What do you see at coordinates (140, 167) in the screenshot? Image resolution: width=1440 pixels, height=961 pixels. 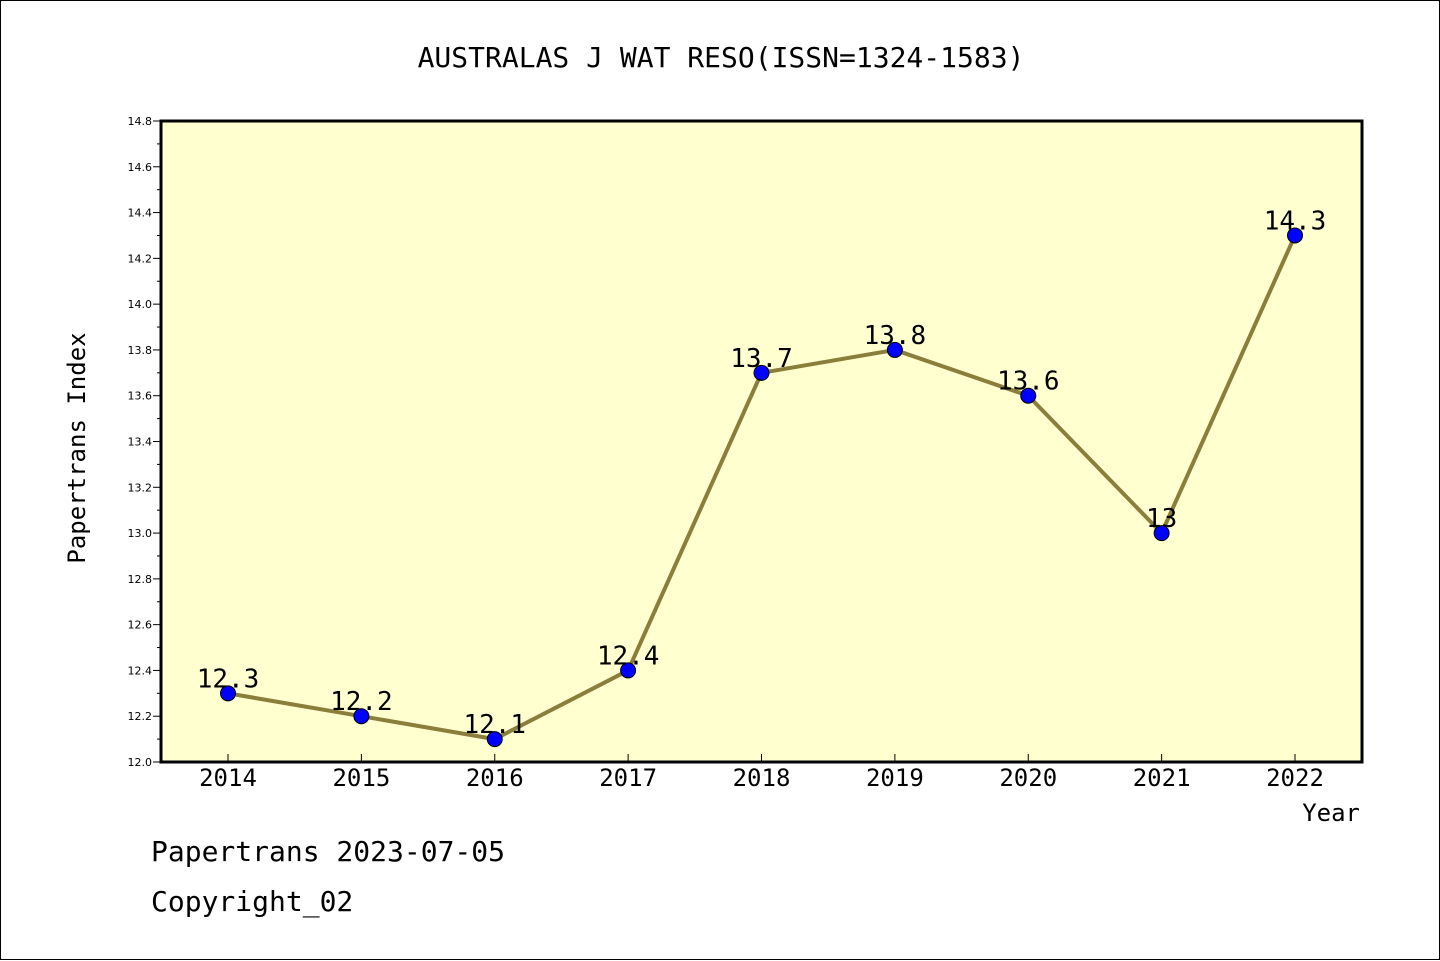 I see `y-tick-label: 14.6` at bounding box center [140, 167].